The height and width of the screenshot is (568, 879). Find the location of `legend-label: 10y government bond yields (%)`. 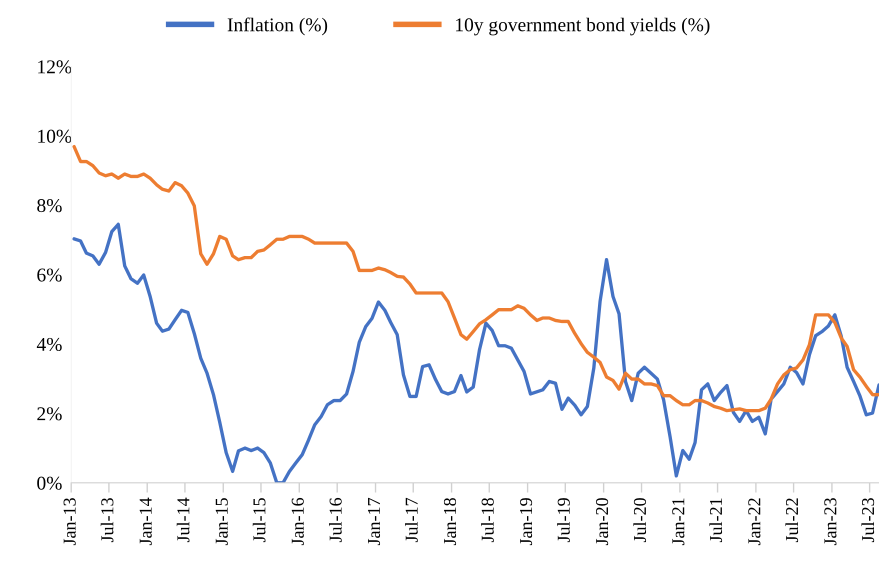

legend-label: 10y government bond yields (%) is located at coordinates (583, 27).